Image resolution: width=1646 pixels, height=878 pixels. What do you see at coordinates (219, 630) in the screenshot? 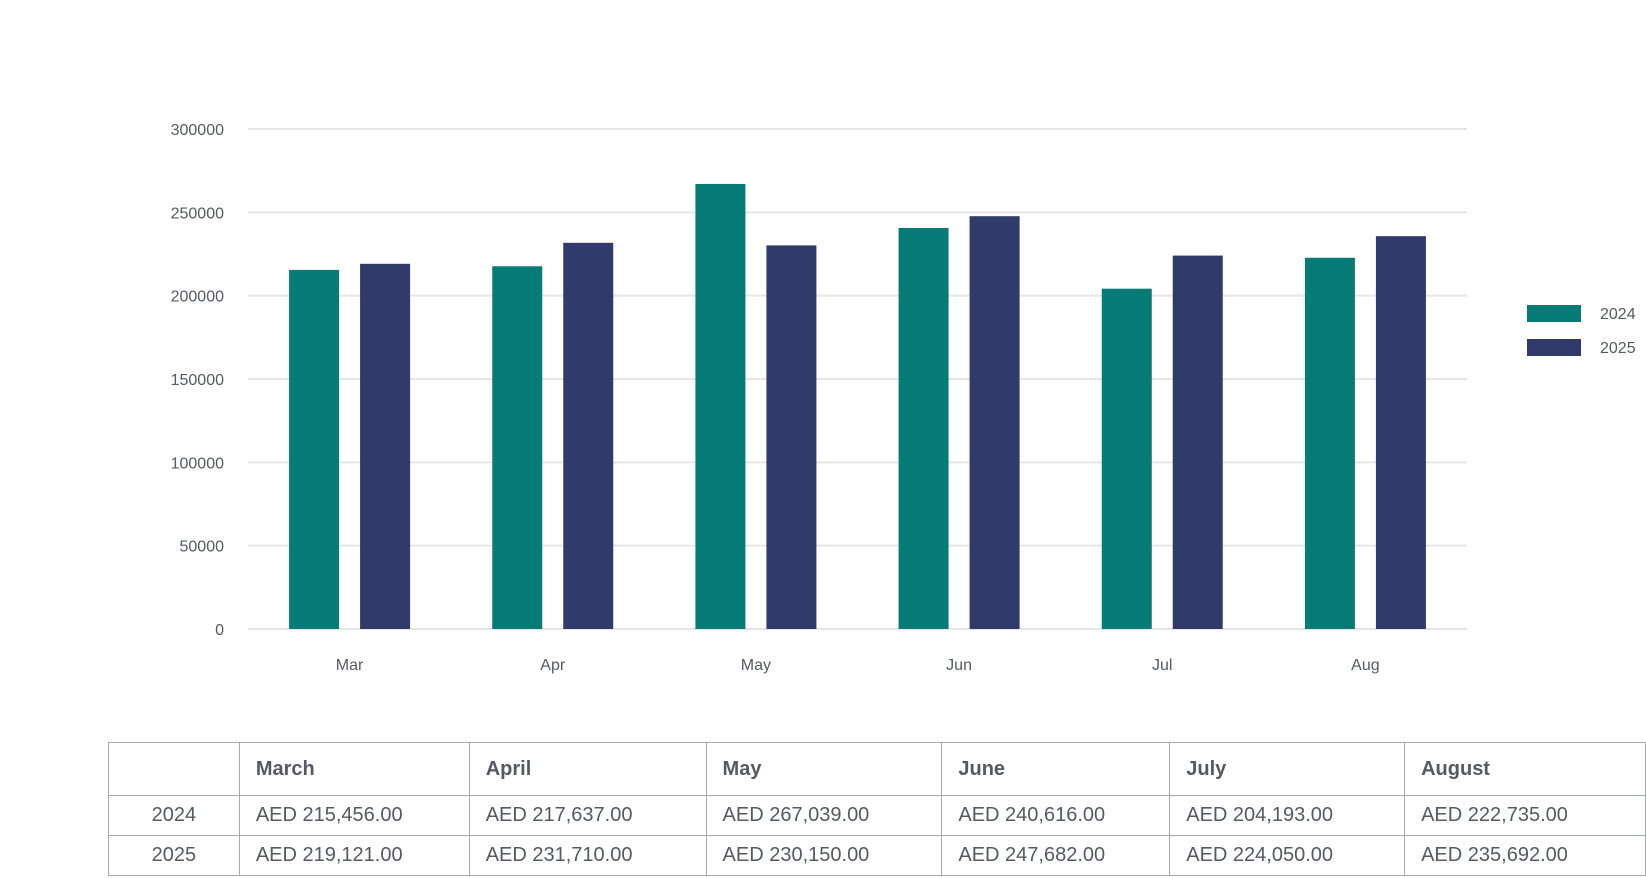
I see `y-tick-label: 0` at bounding box center [219, 630].